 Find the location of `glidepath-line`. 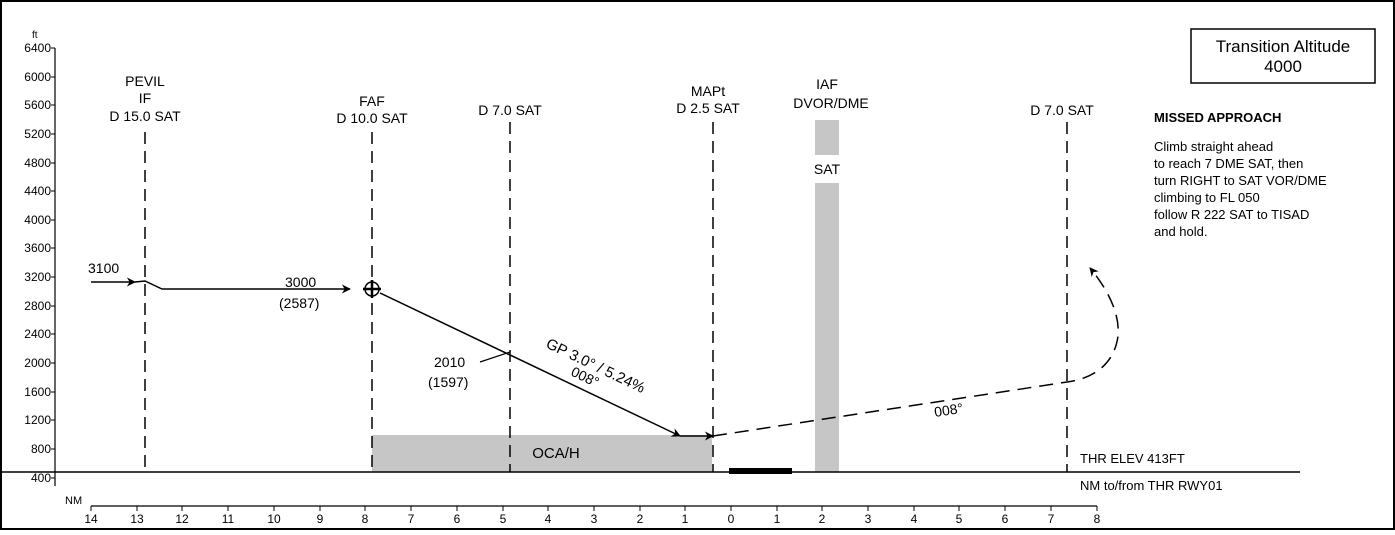

glidepath-line is located at coordinates (530, 364).